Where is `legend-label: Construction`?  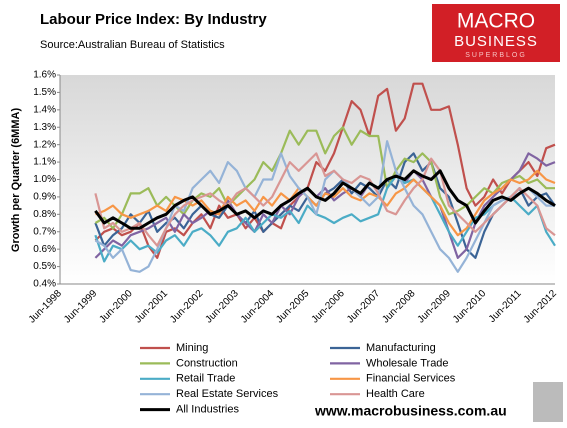
legend-label: Construction is located at coordinates (207, 363).